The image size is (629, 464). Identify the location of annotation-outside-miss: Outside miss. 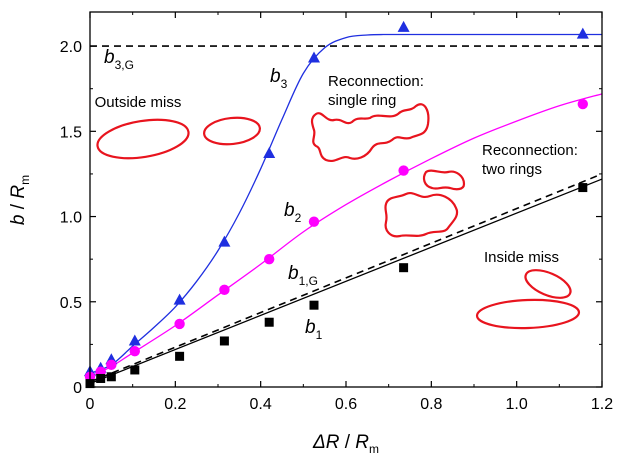
(138, 102).